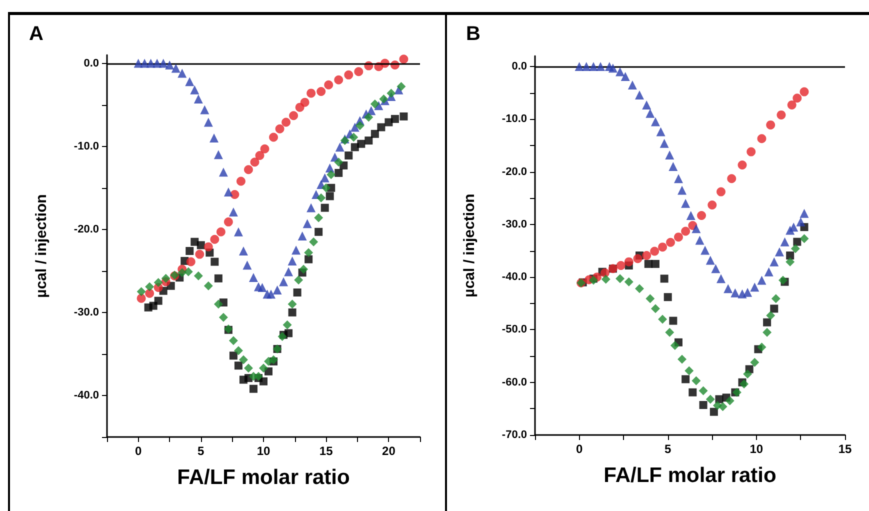  I want to click on y-tick-label: -70.0, so click(514, 435).